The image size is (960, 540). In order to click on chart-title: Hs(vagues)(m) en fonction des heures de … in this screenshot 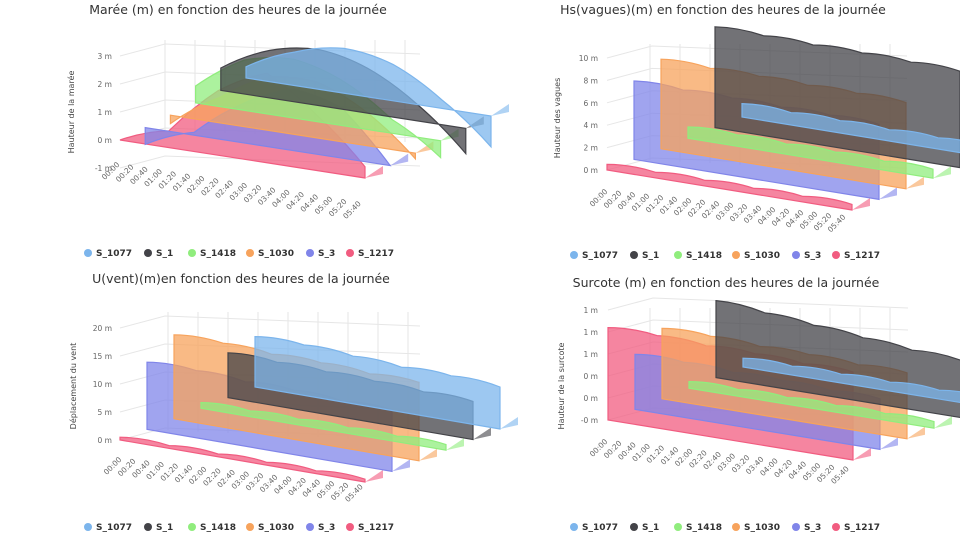, I will do `click(723, 9)`.